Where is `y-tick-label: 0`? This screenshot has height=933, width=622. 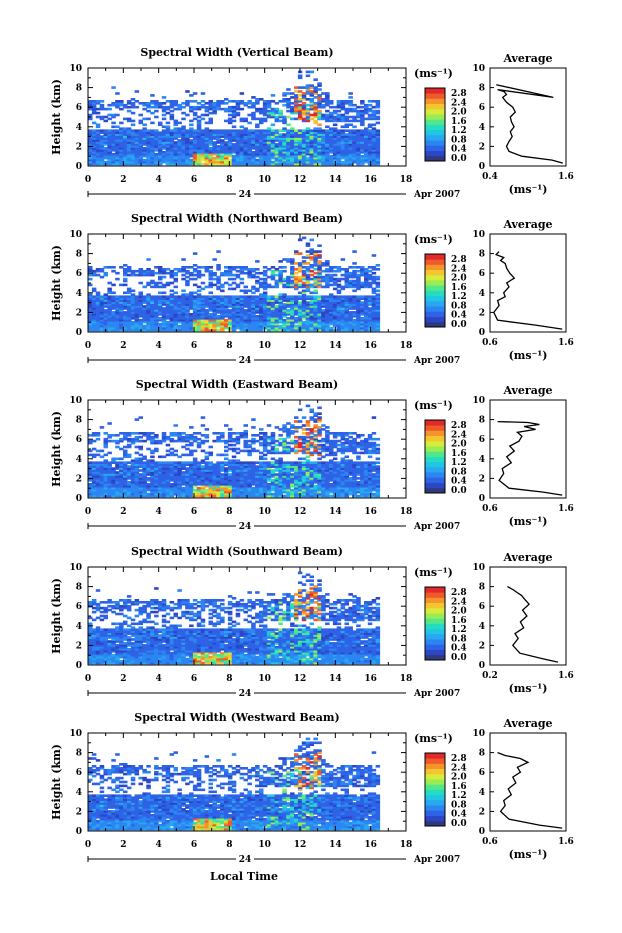 y-tick-label: 0 is located at coordinates (79, 167).